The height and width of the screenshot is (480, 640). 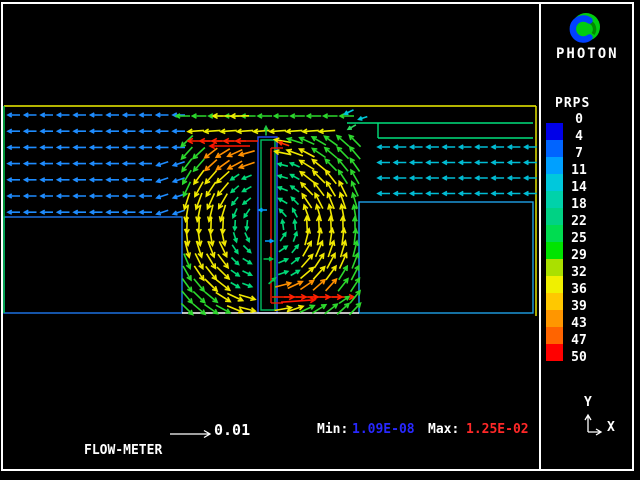 What do you see at coordinates (579, 255) in the screenshot?
I see `legend-value: 29` at bounding box center [579, 255].